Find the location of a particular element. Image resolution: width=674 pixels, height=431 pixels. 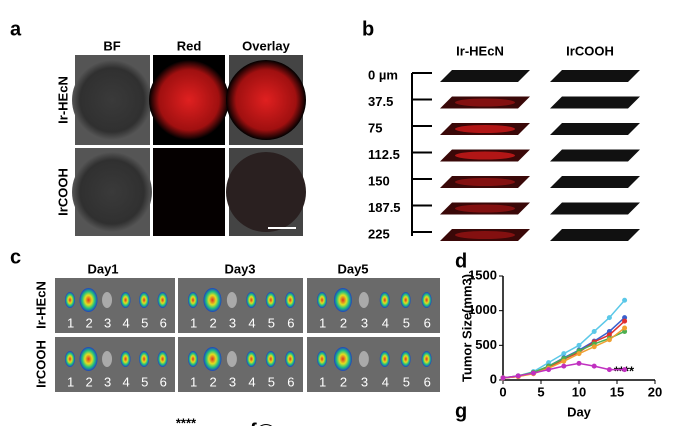

x-tick-label: 10 is located at coordinates (579, 391).